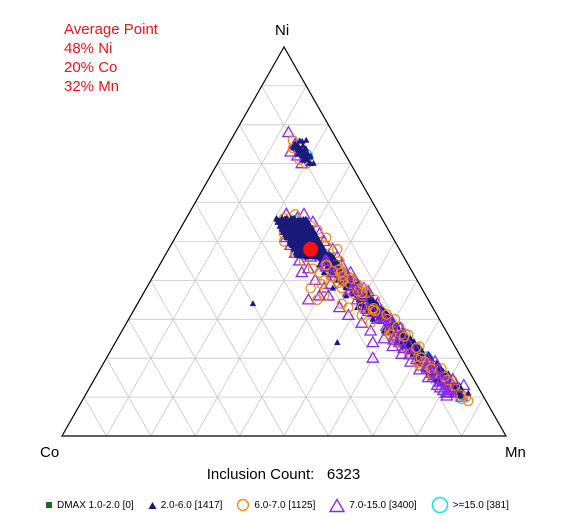  What do you see at coordinates (50, 452) in the screenshot?
I see `vertex-label-co: Co` at bounding box center [50, 452].